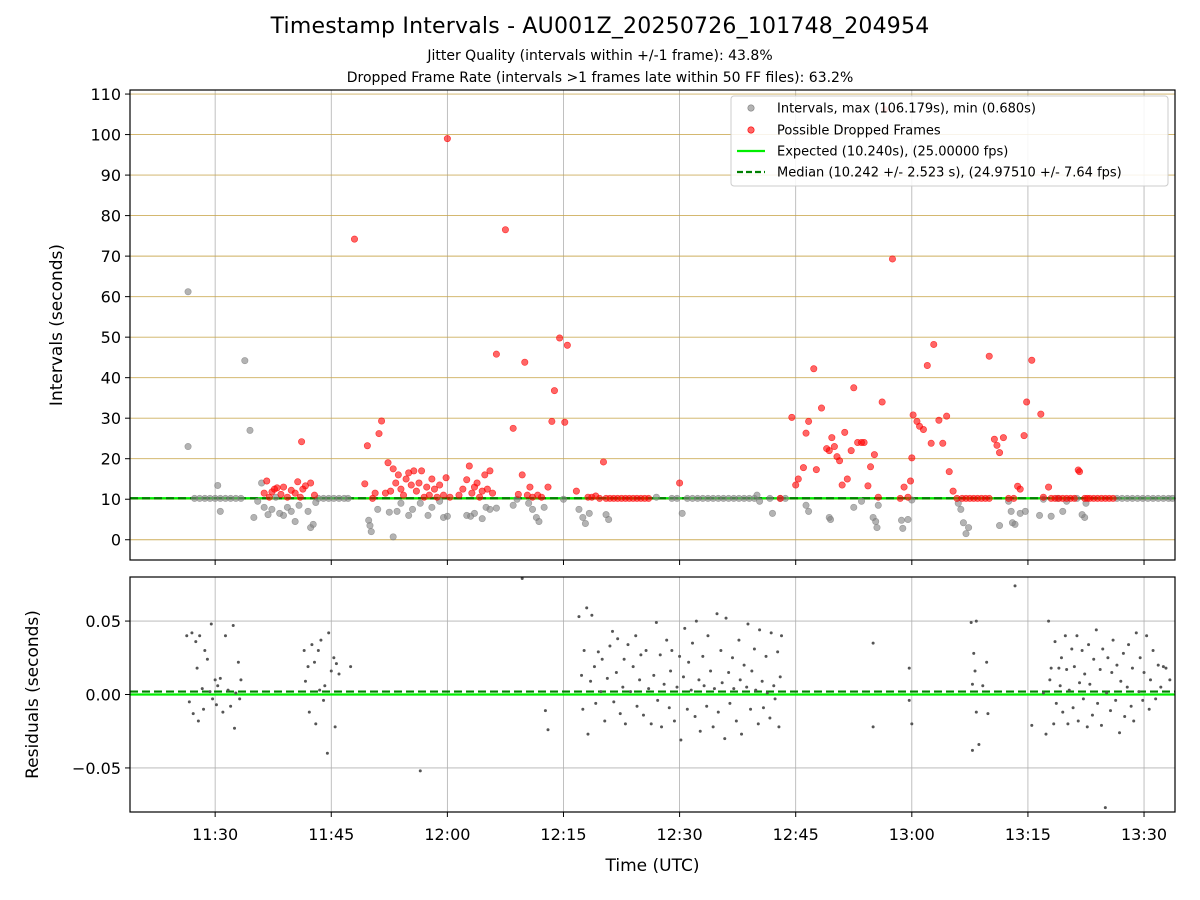  I want to click on intervals-y-axis-label: Intervals (seconds), so click(57, 325).